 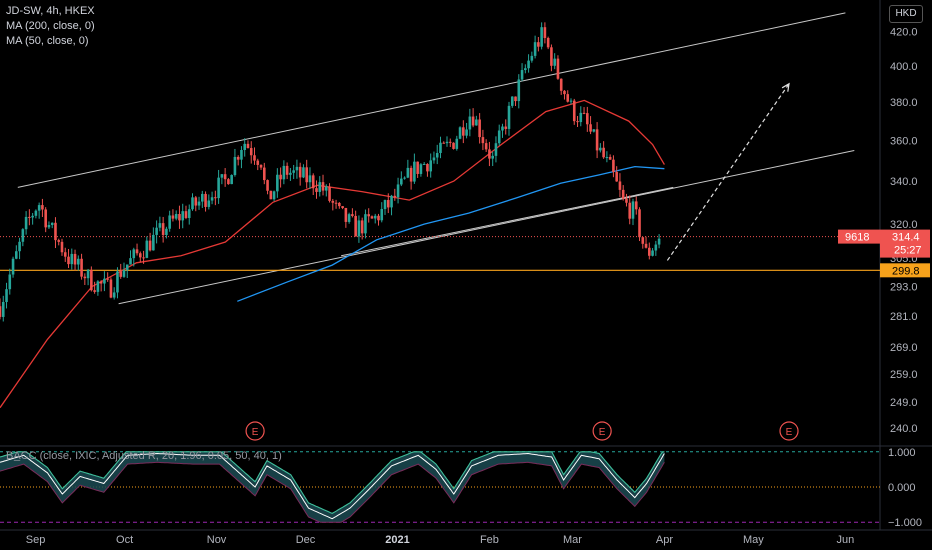 I want to click on price-tick-label: 380.0, so click(x=904, y=103).